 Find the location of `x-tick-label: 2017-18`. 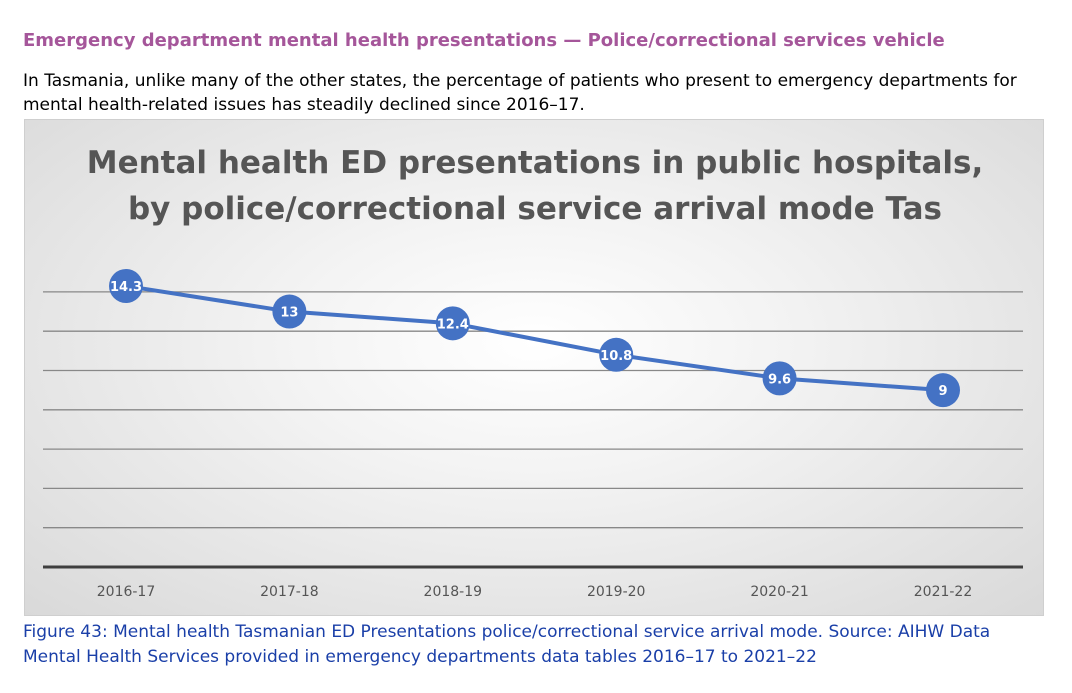

x-tick-label: 2017-18 is located at coordinates (289, 592).